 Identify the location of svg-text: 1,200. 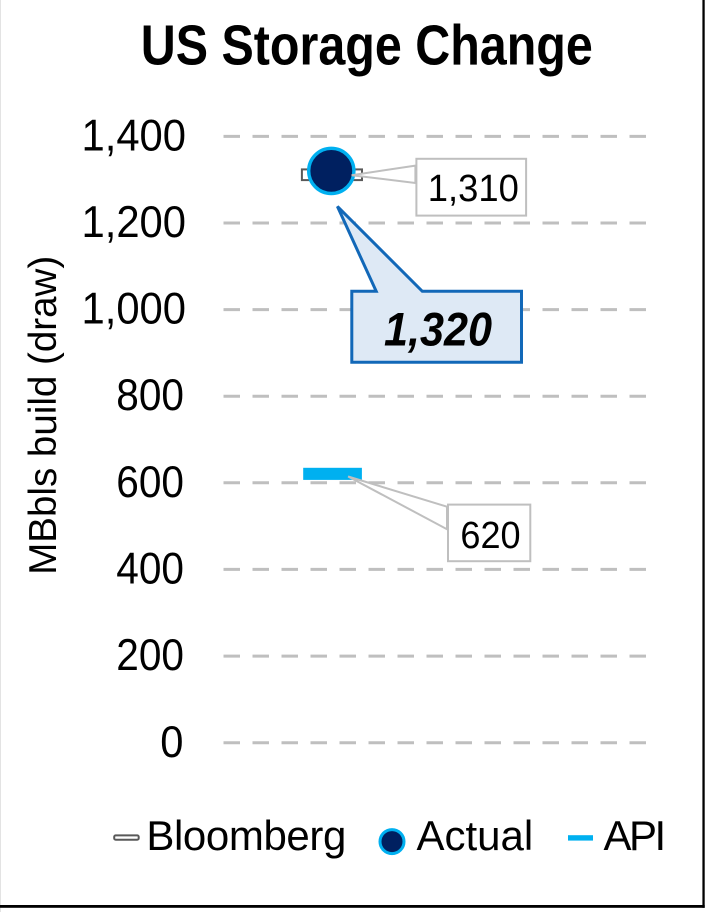
(134, 222).